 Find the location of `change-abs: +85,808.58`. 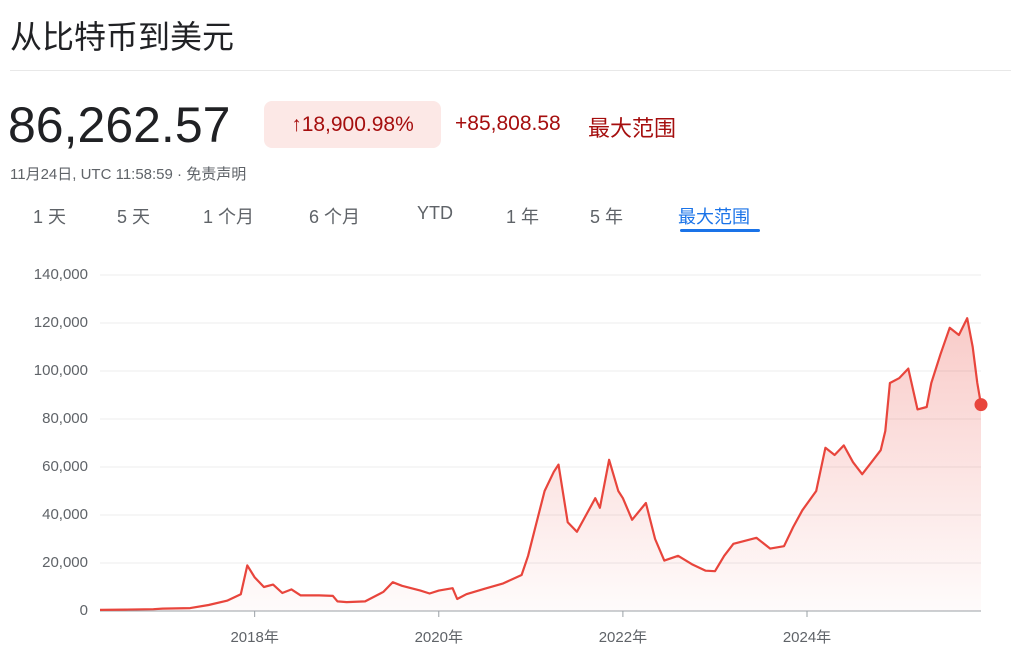

change-abs: +85,808.58 is located at coordinates (508, 123).